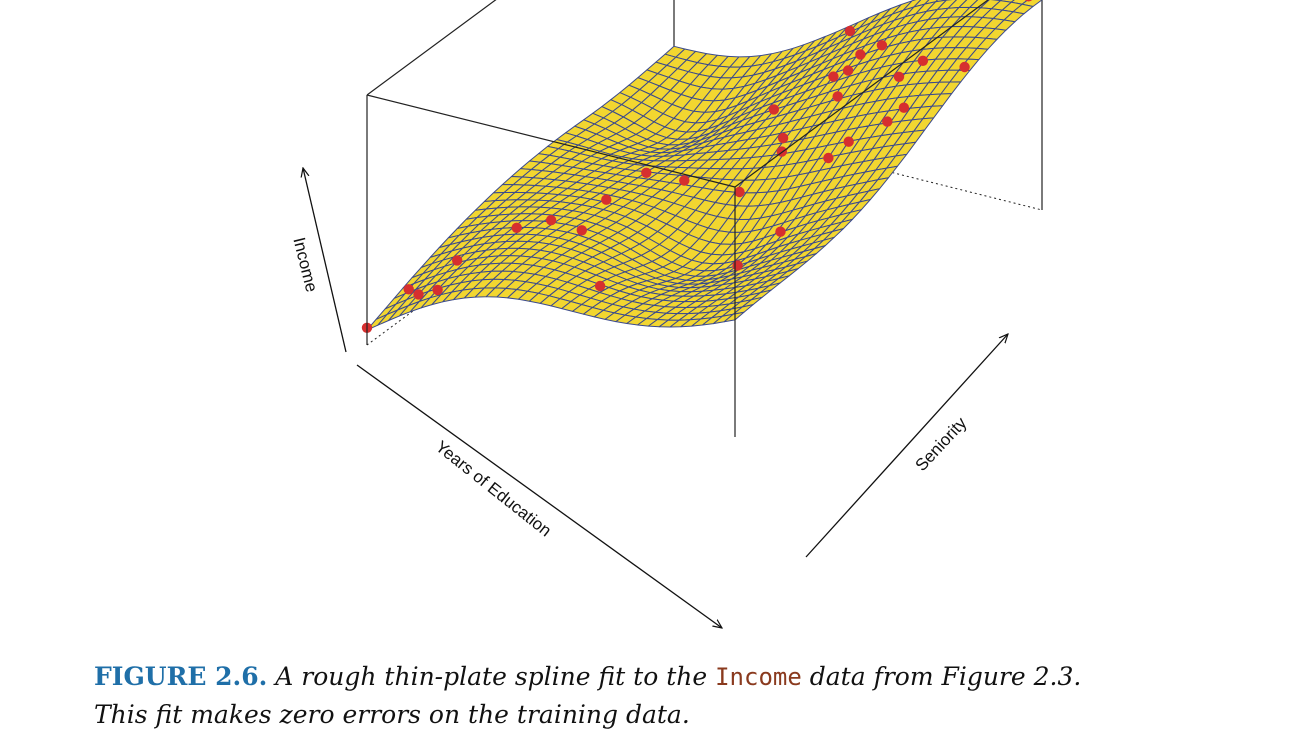 The width and height of the screenshot is (1300, 750). What do you see at coordinates (325, 260) in the screenshot?
I see `z-axis-arrow` at bounding box center [325, 260].